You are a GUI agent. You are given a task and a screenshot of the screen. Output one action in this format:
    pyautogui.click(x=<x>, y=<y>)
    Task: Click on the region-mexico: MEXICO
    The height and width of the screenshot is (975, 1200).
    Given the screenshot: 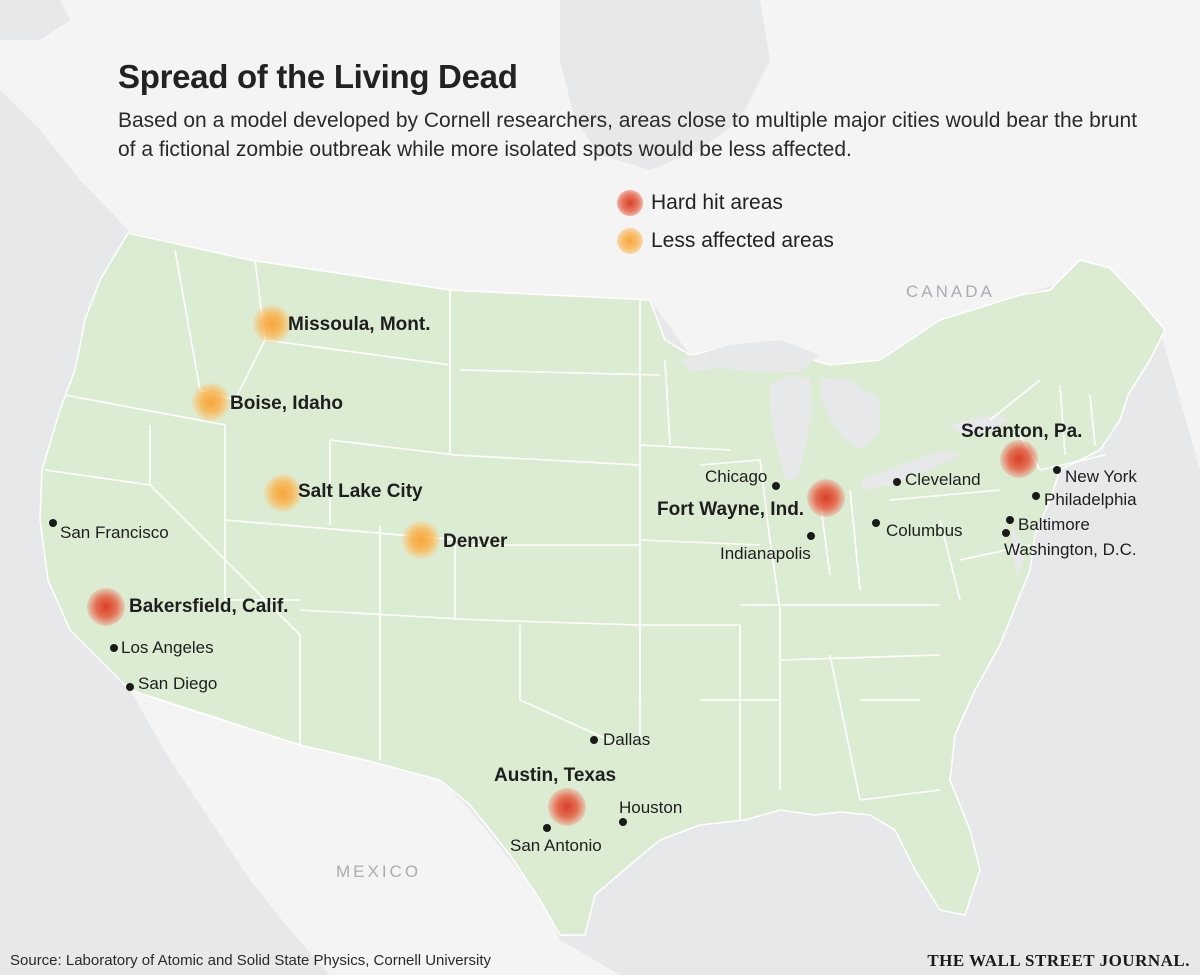 What is the action you would take?
    pyautogui.click(x=379, y=871)
    